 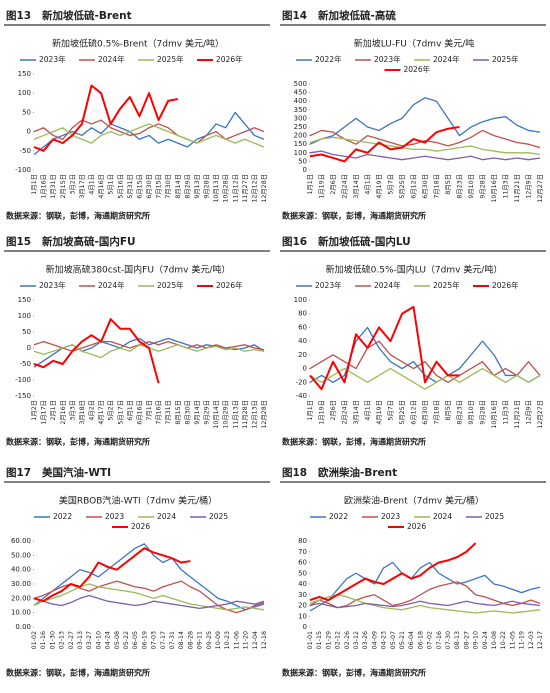 I want to click on legend-label: 2024, so click(x=166, y=516).